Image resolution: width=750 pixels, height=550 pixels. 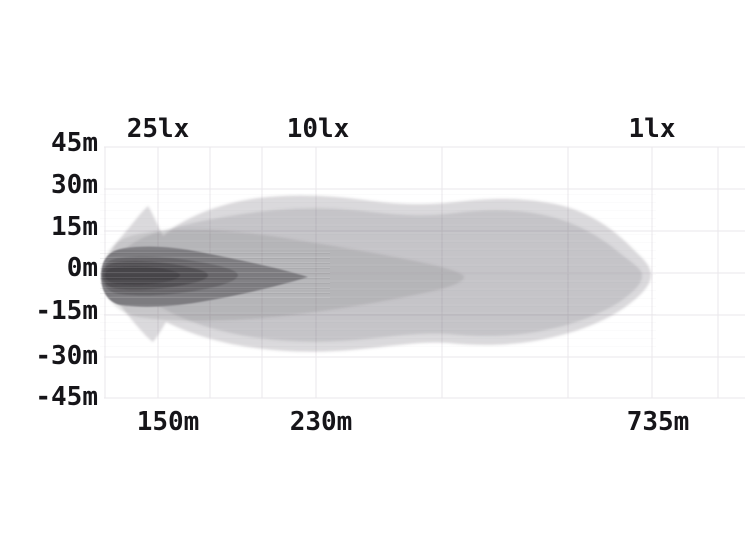 What do you see at coordinates (318, 129) in the screenshot?
I see `lux-label-10lx: 10lx` at bounding box center [318, 129].